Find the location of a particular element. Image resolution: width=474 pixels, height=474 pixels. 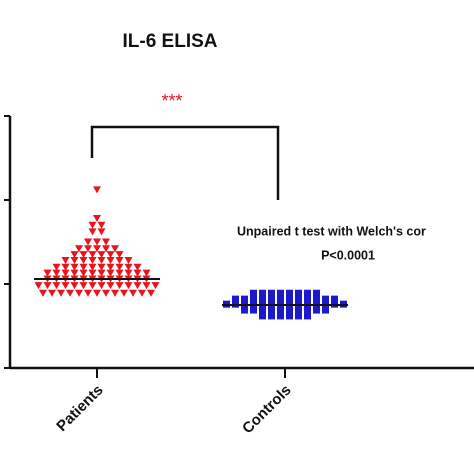

significance: *** is located at coordinates (171, 101).